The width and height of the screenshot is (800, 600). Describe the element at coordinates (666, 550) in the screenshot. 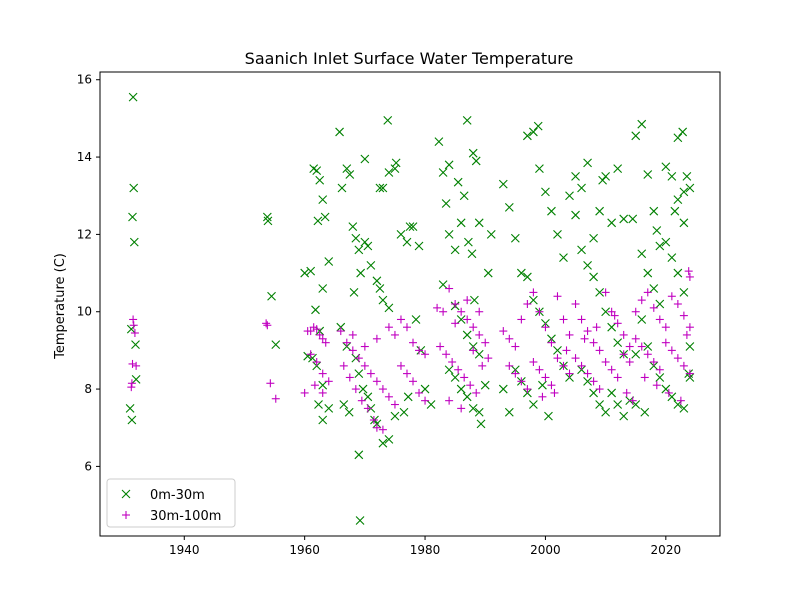

I see `x-tick-label: 2020` at that location.